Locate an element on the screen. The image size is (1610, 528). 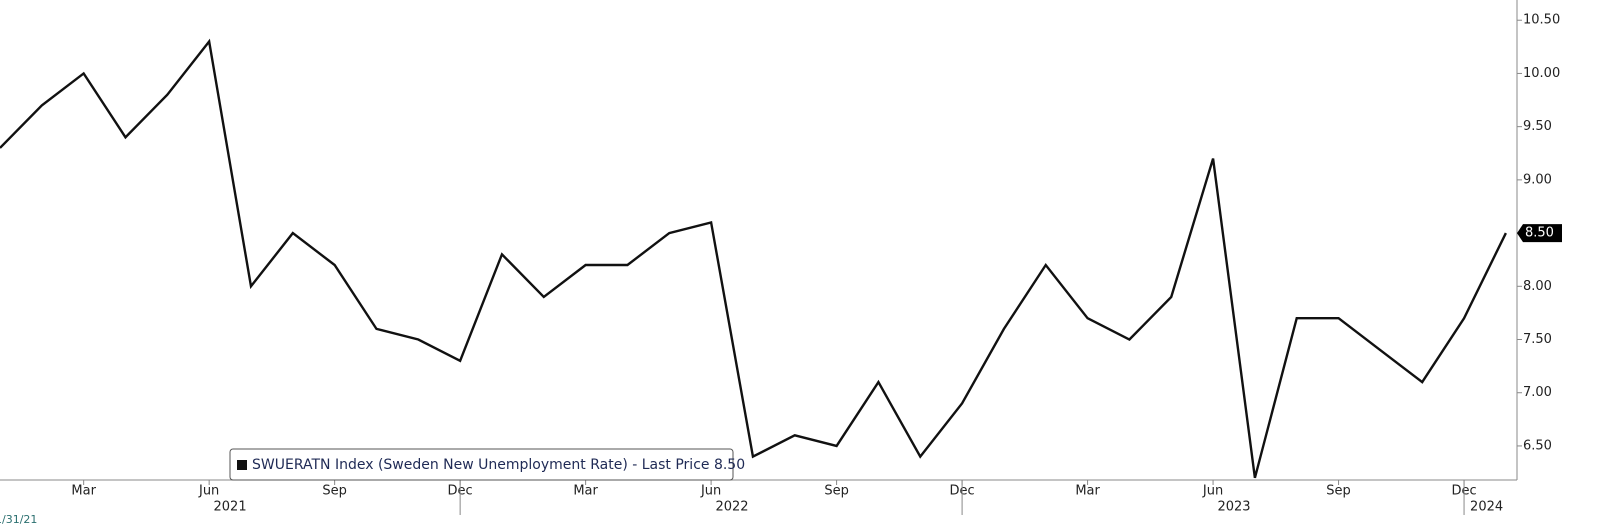
y-tick-label: 7.00 is located at coordinates (1537, 392).